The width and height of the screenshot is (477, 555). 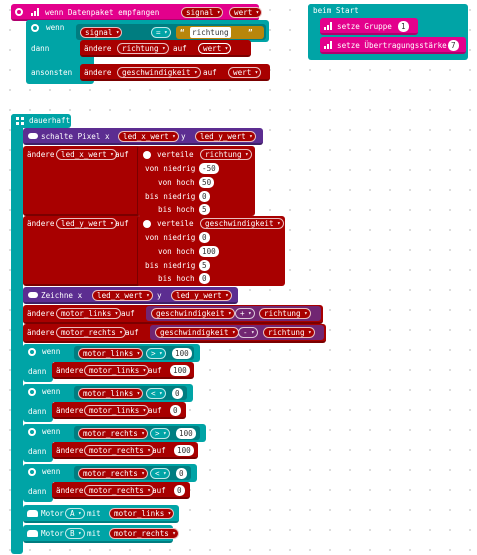 What do you see at coordinates (182, 32) in the screenshot?
I see `quote-open: “` at bounding box center [182, 32].